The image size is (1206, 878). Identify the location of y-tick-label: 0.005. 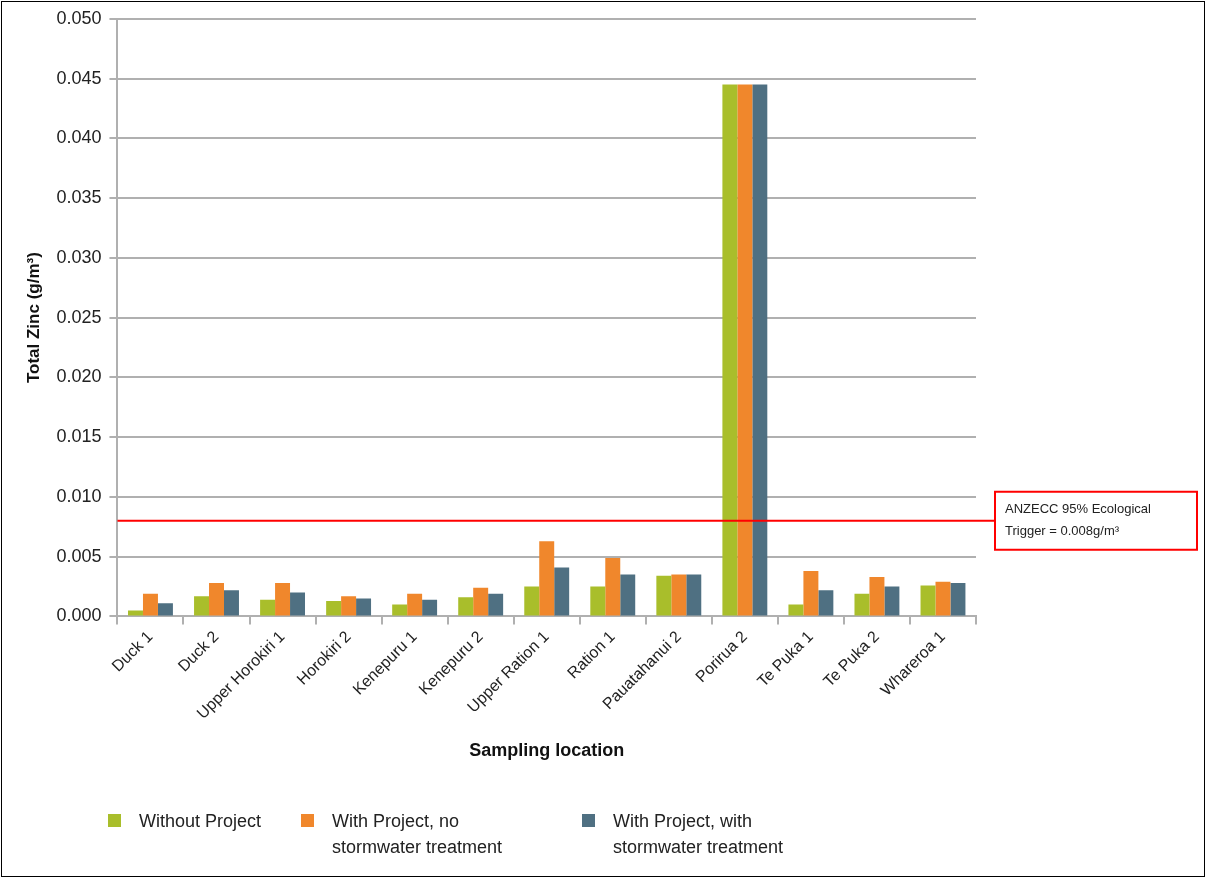
(79, 555).